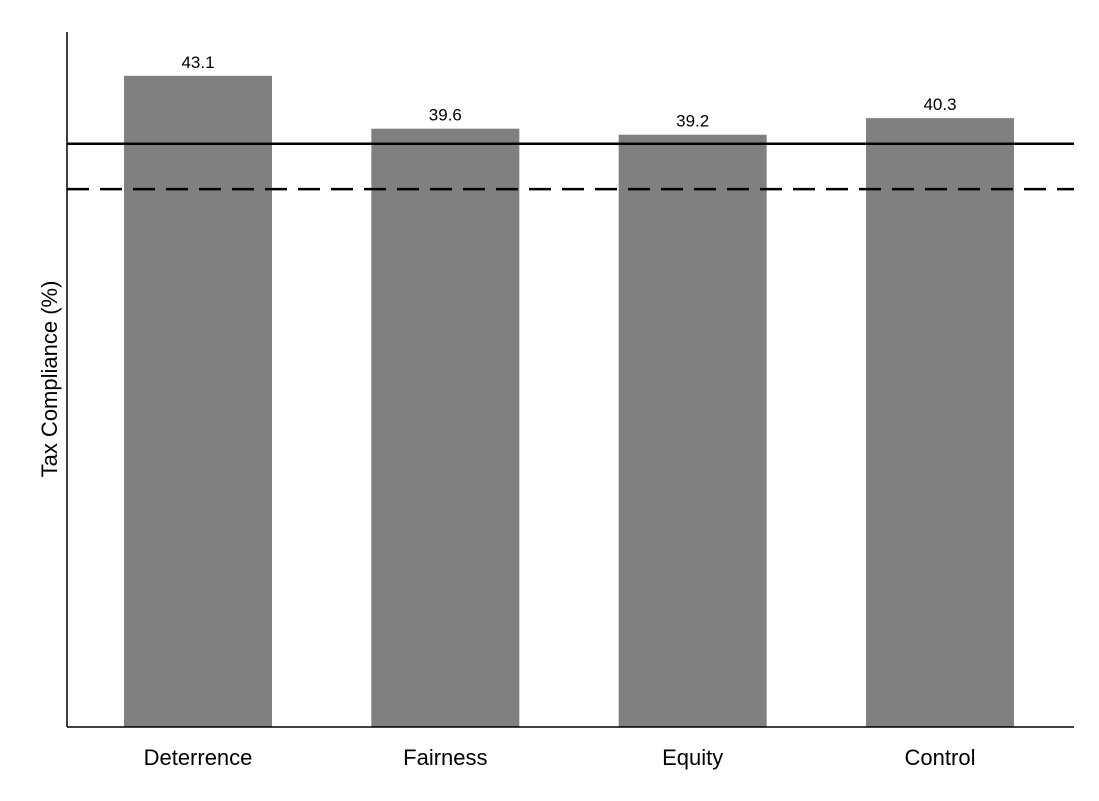 This screenshot has height=801, width=1099. Describe the element at coordinates (692, 121) in the screenshot. I see `data-label-equity: 39.2` at that location.